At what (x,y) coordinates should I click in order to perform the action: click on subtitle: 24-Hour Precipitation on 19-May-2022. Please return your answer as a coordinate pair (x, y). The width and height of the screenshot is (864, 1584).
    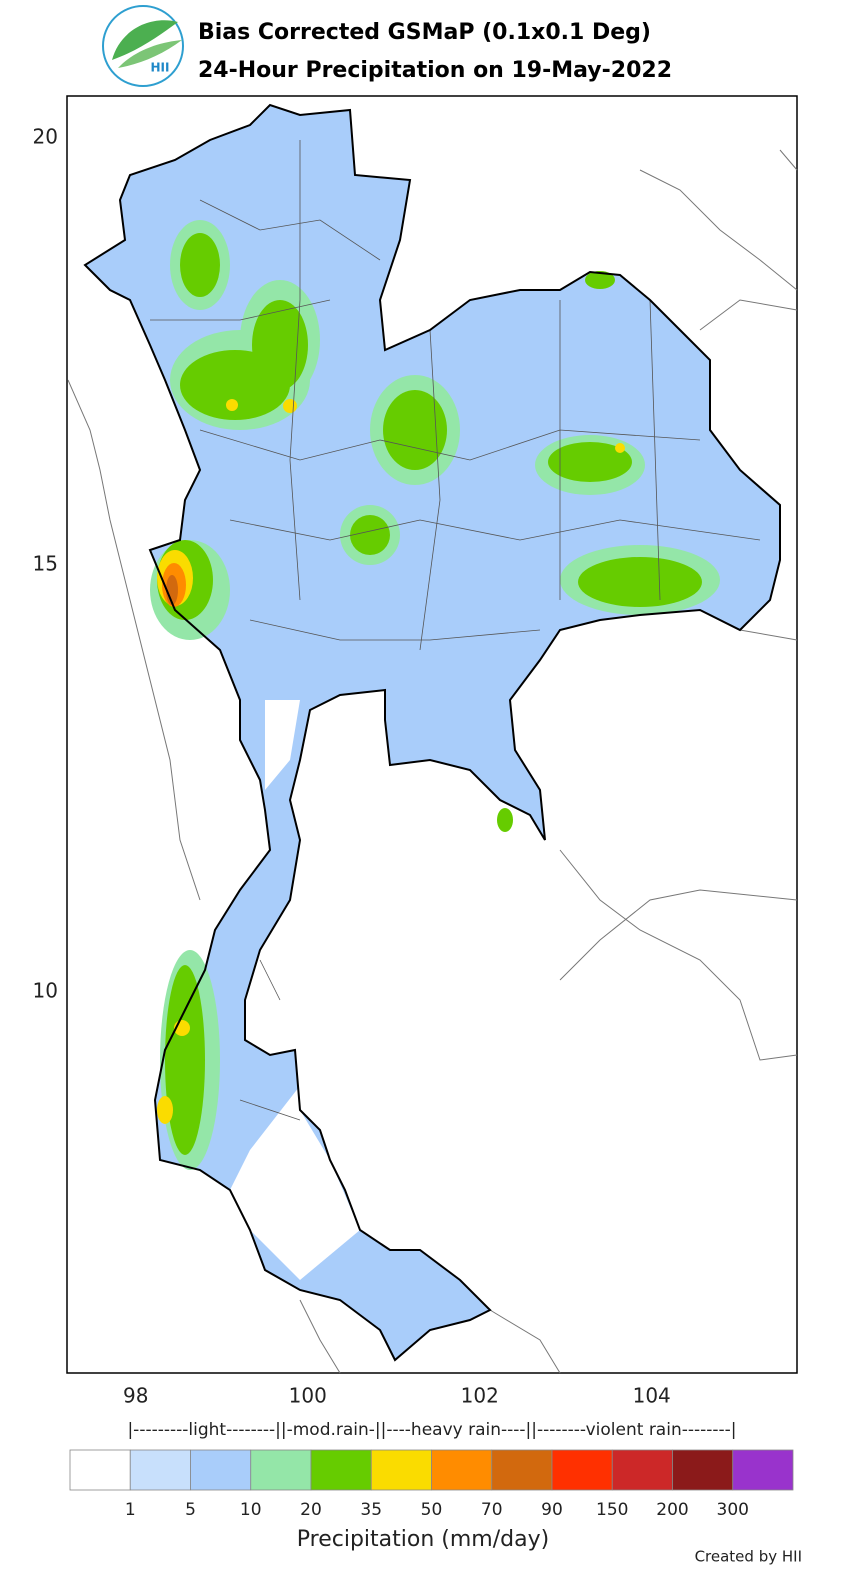
    Looking at the image, I should click on (435, 70).